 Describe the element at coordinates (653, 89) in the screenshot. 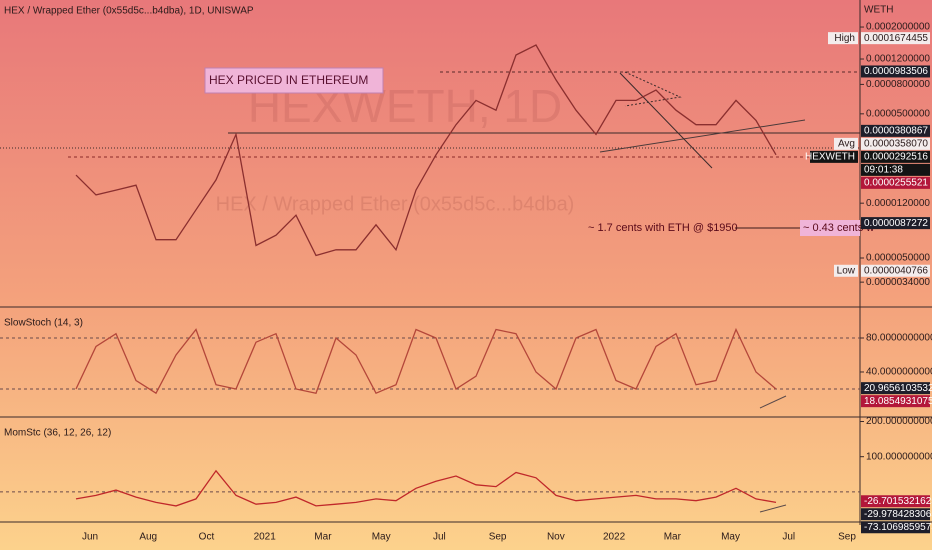

I see `triangle-pattern` at that location.